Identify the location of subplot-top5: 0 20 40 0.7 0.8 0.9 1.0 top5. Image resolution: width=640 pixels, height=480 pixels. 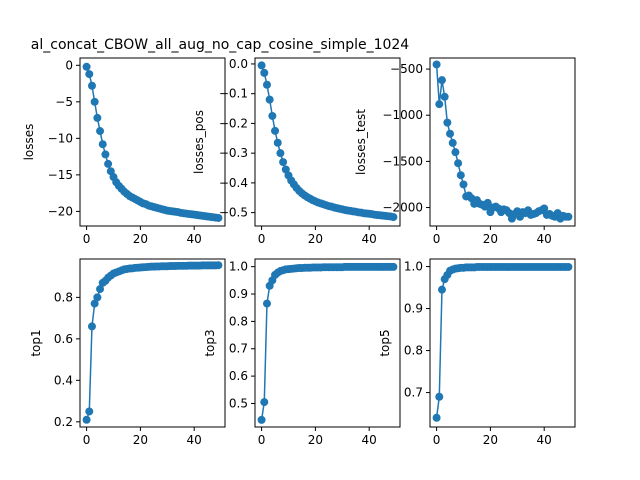
(477, 352).